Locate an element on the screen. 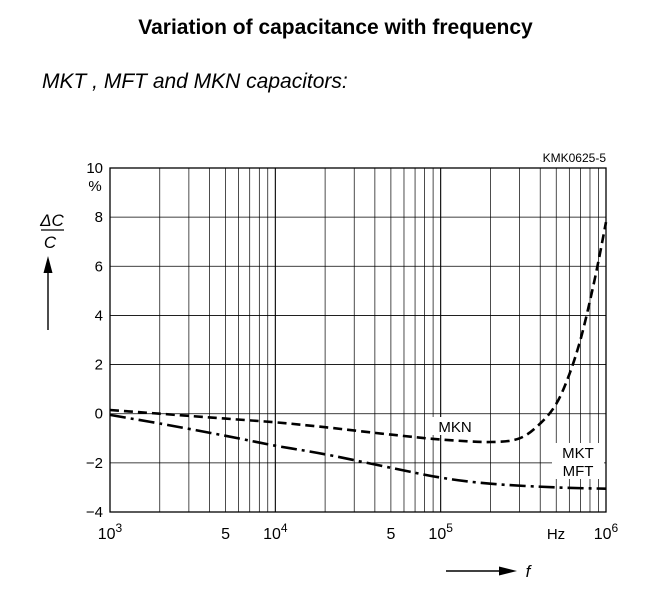 The image size is (671, 595). x-tick-label: 10⁶ is located at coordinates (606, 532).